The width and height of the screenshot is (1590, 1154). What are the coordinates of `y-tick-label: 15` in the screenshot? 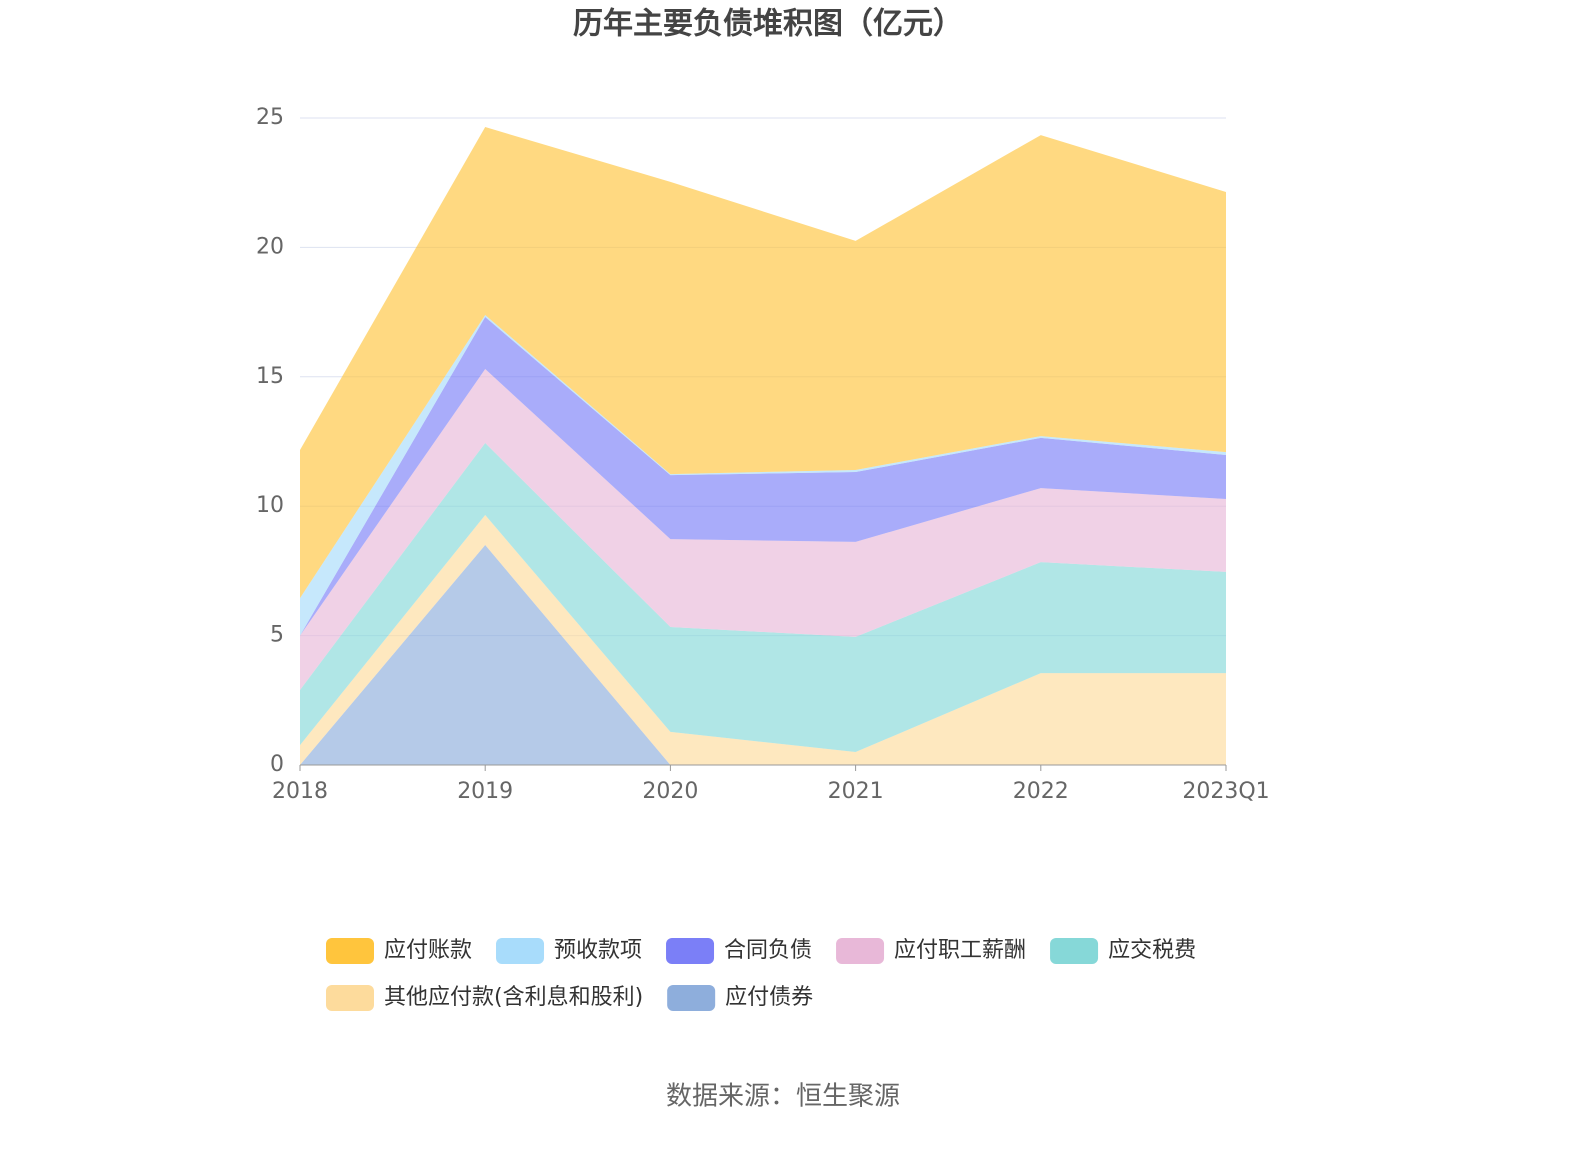 It's located at (270, 376).